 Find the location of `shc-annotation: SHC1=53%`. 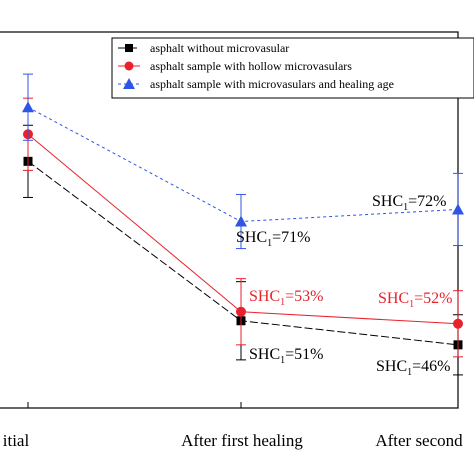

shc-annotation: SHC1=53% is located at coordinates (286, 298).